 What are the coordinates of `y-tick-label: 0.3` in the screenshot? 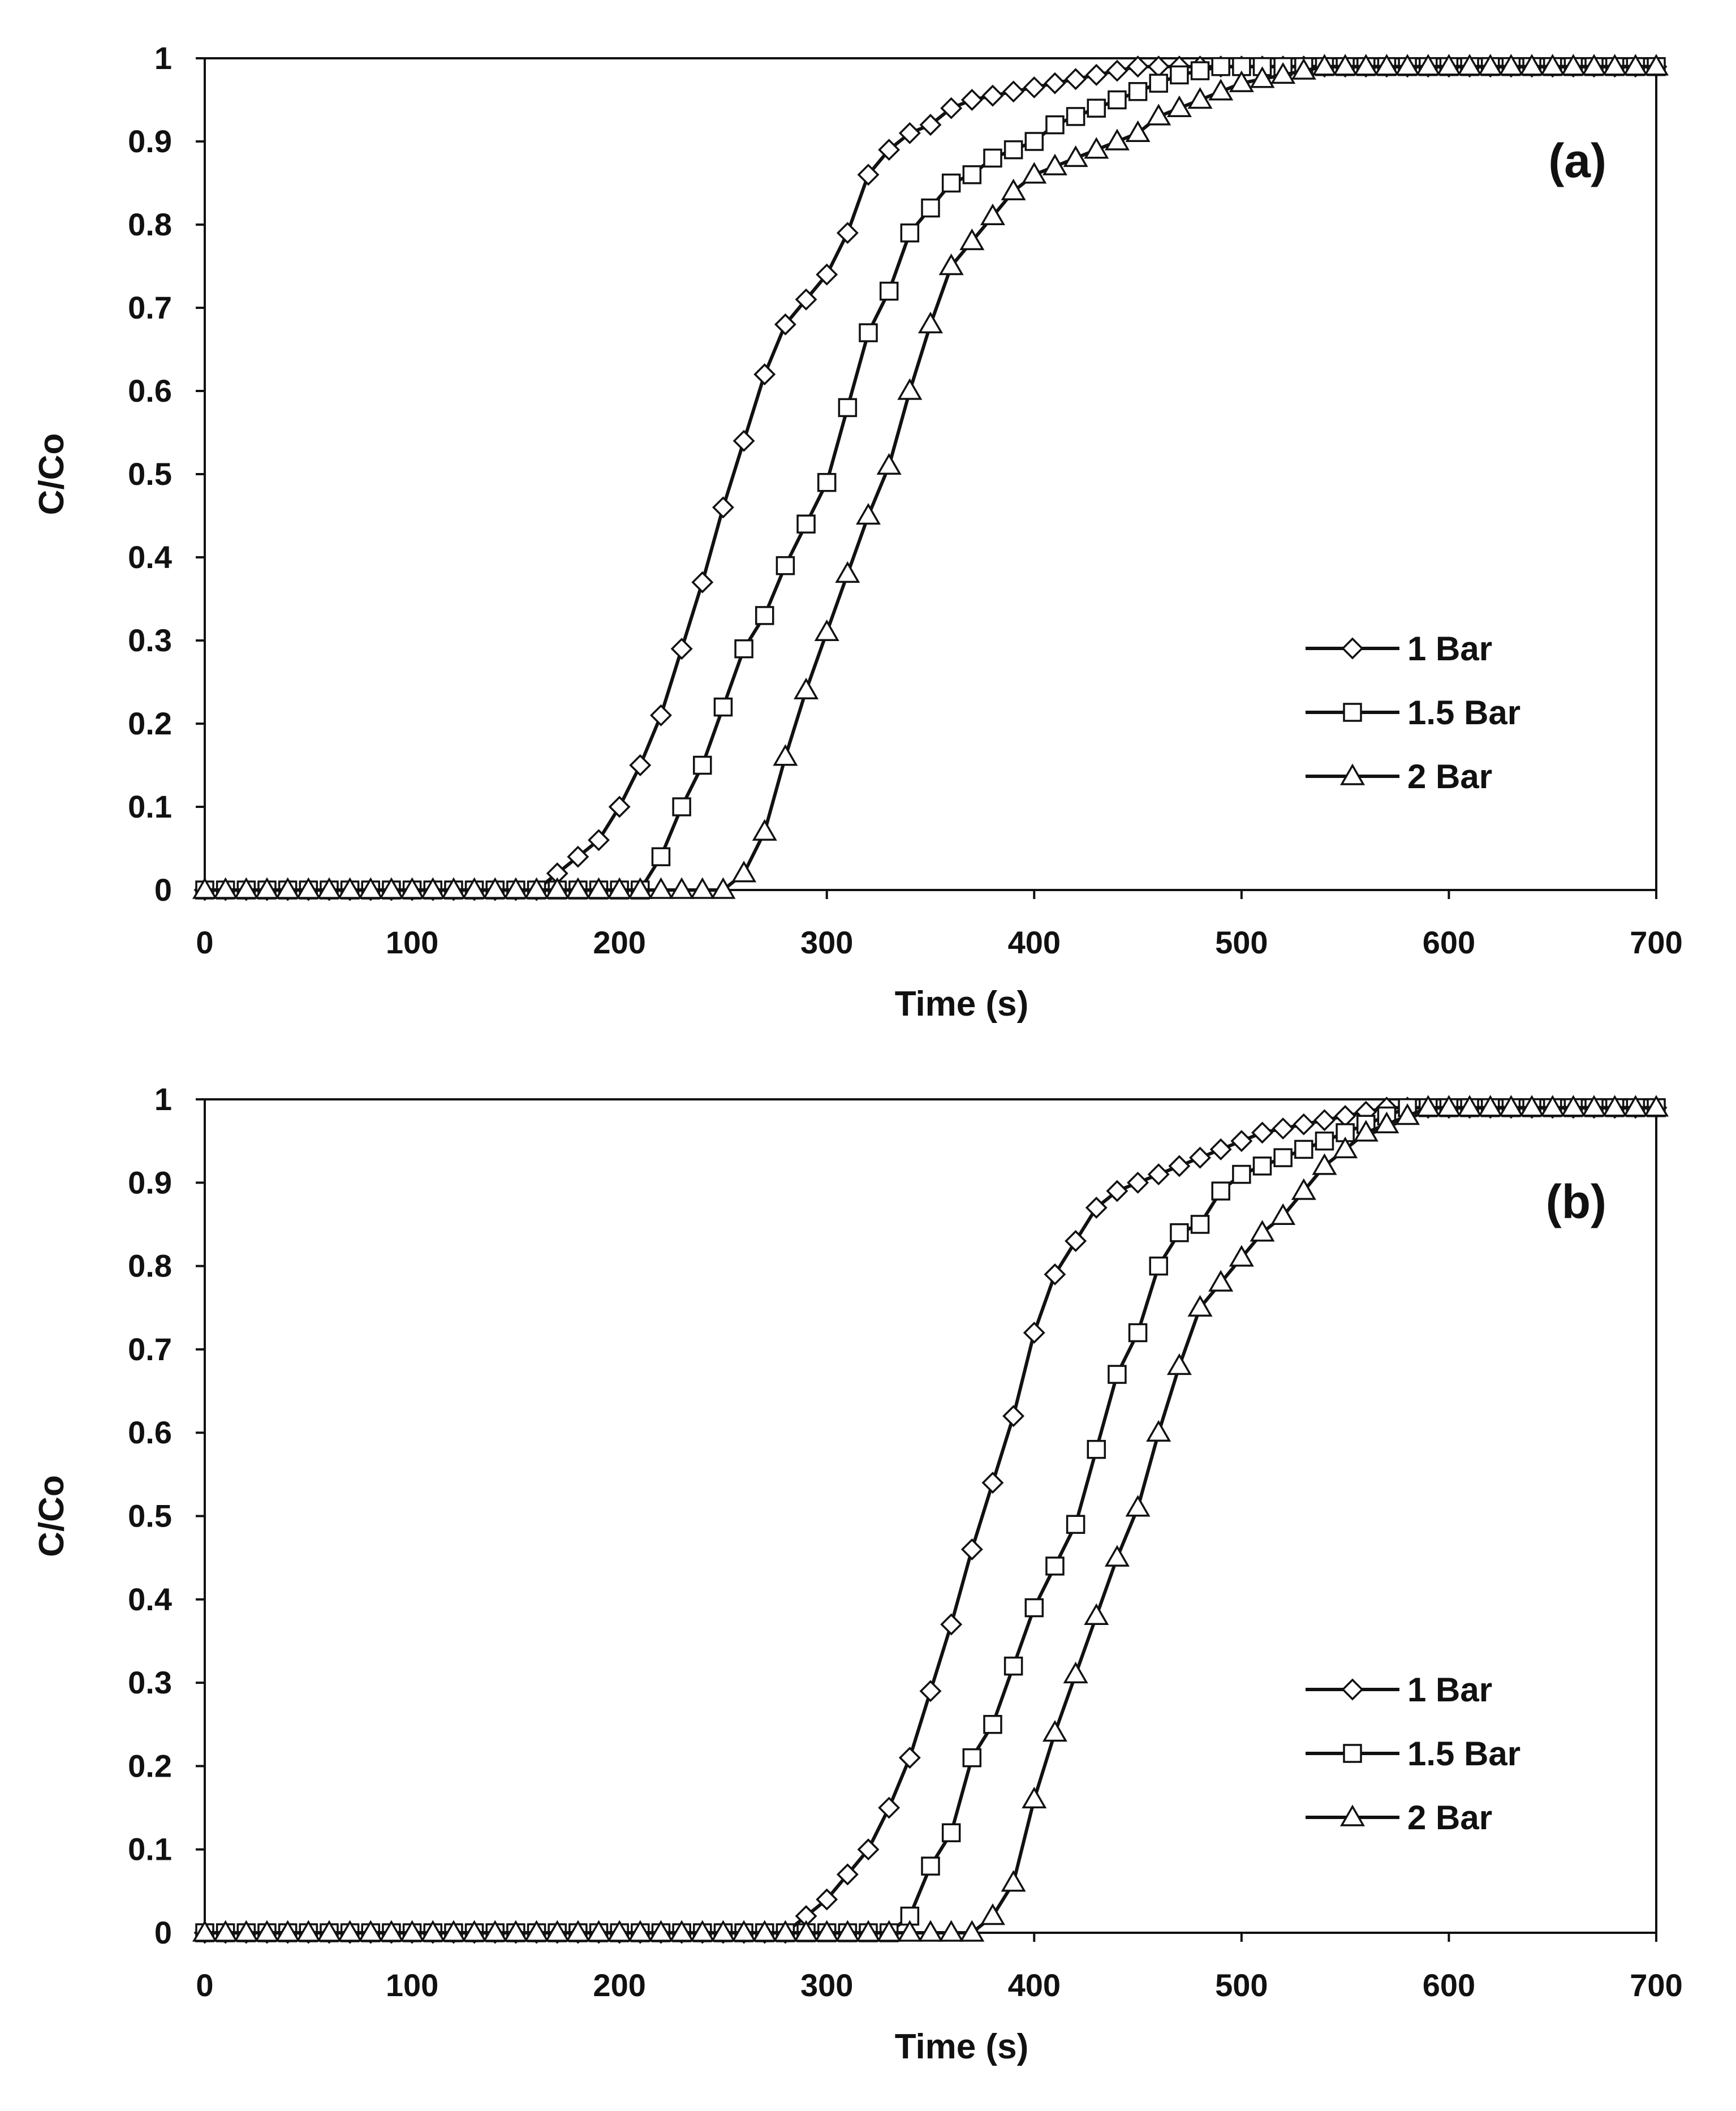 It's located at (150, 1682).